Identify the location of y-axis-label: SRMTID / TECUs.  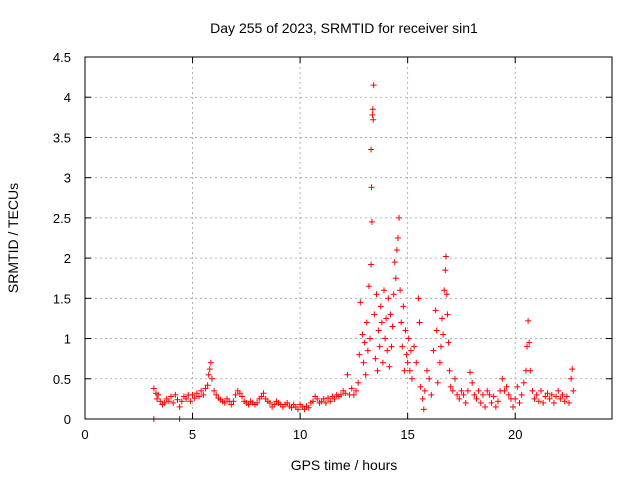
(13, 238).